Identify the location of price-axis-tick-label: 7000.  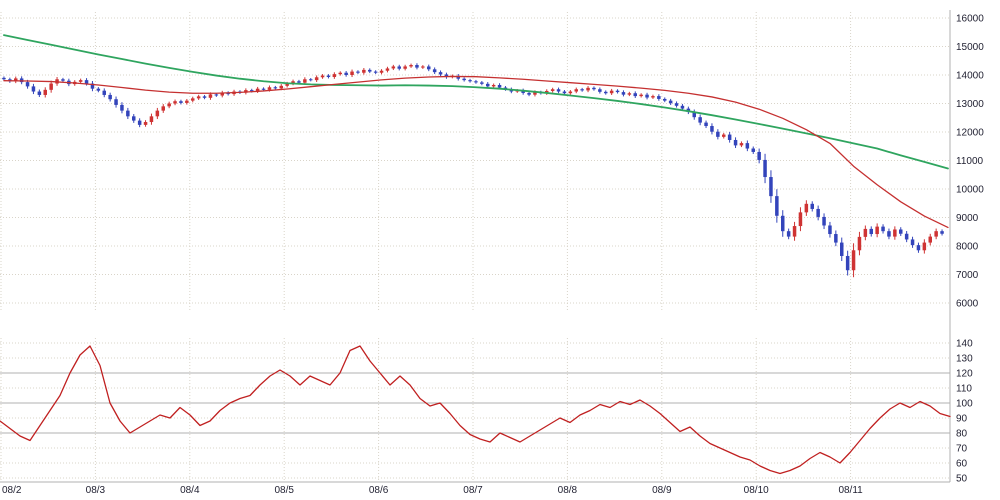
(967, 275).